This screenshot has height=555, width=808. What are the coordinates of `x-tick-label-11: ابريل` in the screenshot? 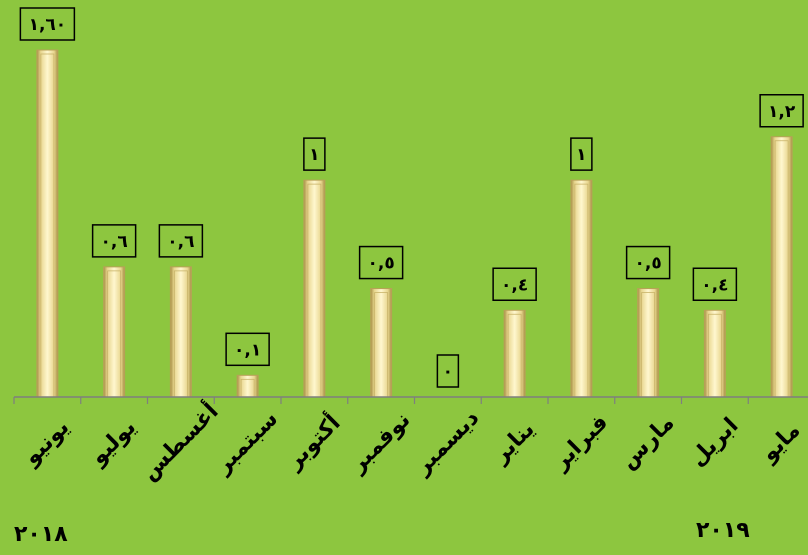 It's located at (714, 442).